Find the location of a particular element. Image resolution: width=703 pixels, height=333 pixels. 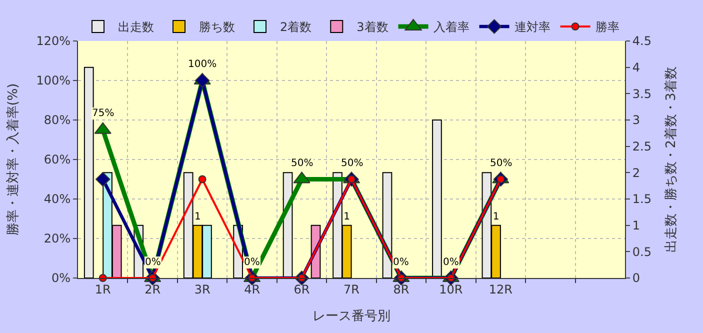

x-tick-label: 7R is located at coordinates (352, 289).